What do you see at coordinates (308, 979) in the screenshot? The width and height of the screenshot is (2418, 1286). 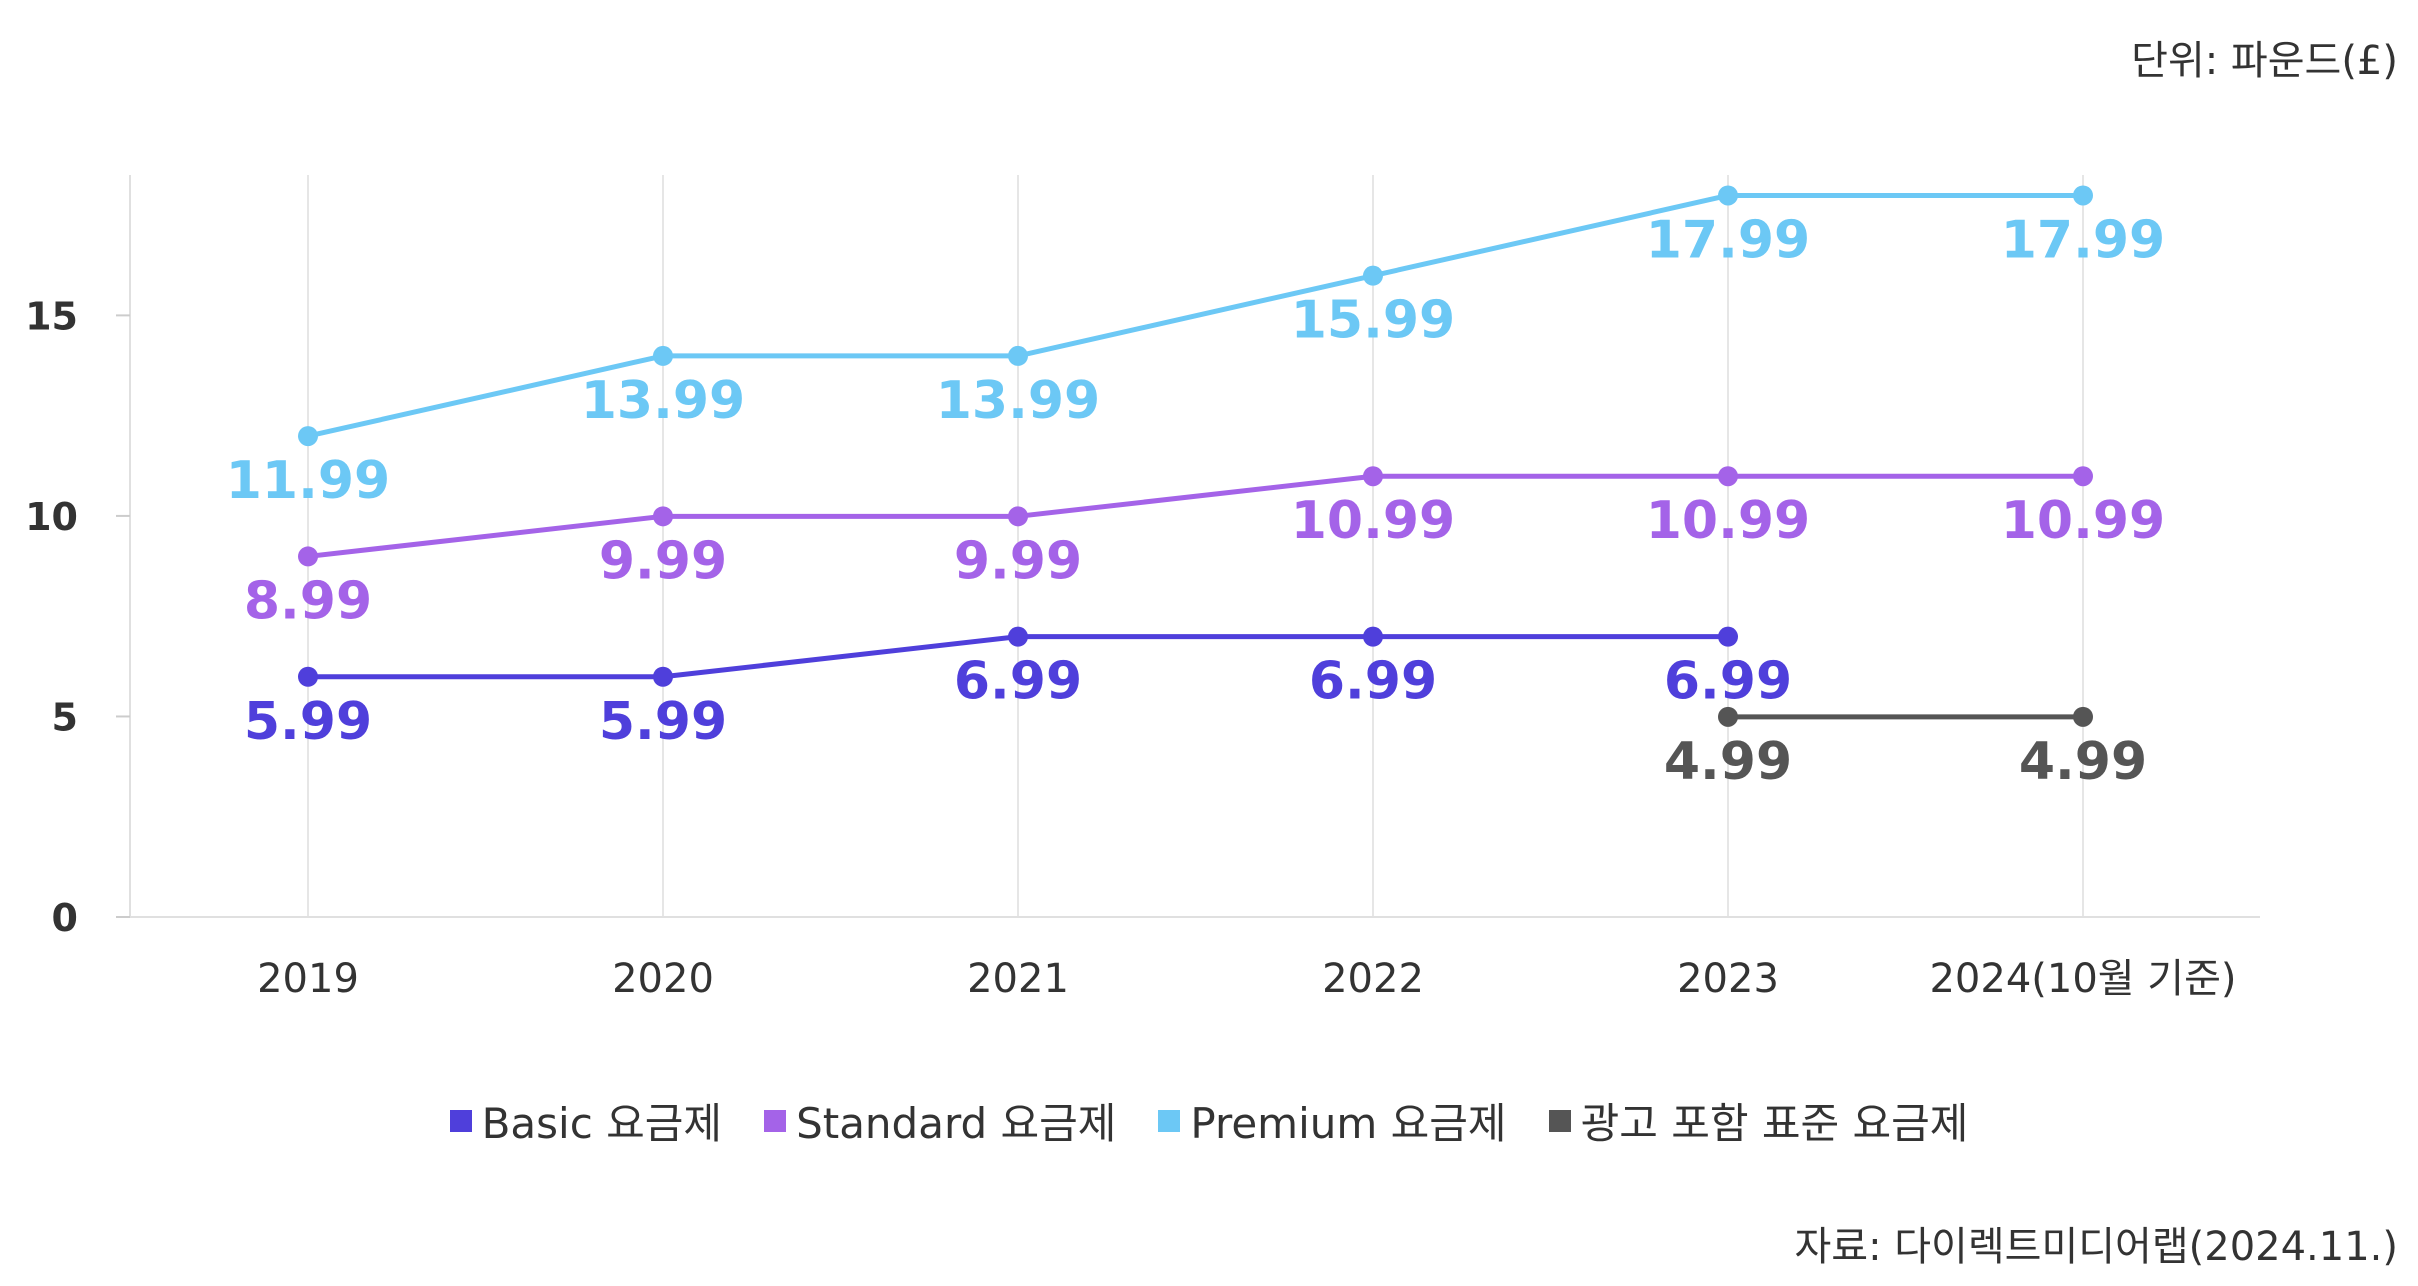 I see `x-tick-label: 2019` at bounding box center [308, 979].